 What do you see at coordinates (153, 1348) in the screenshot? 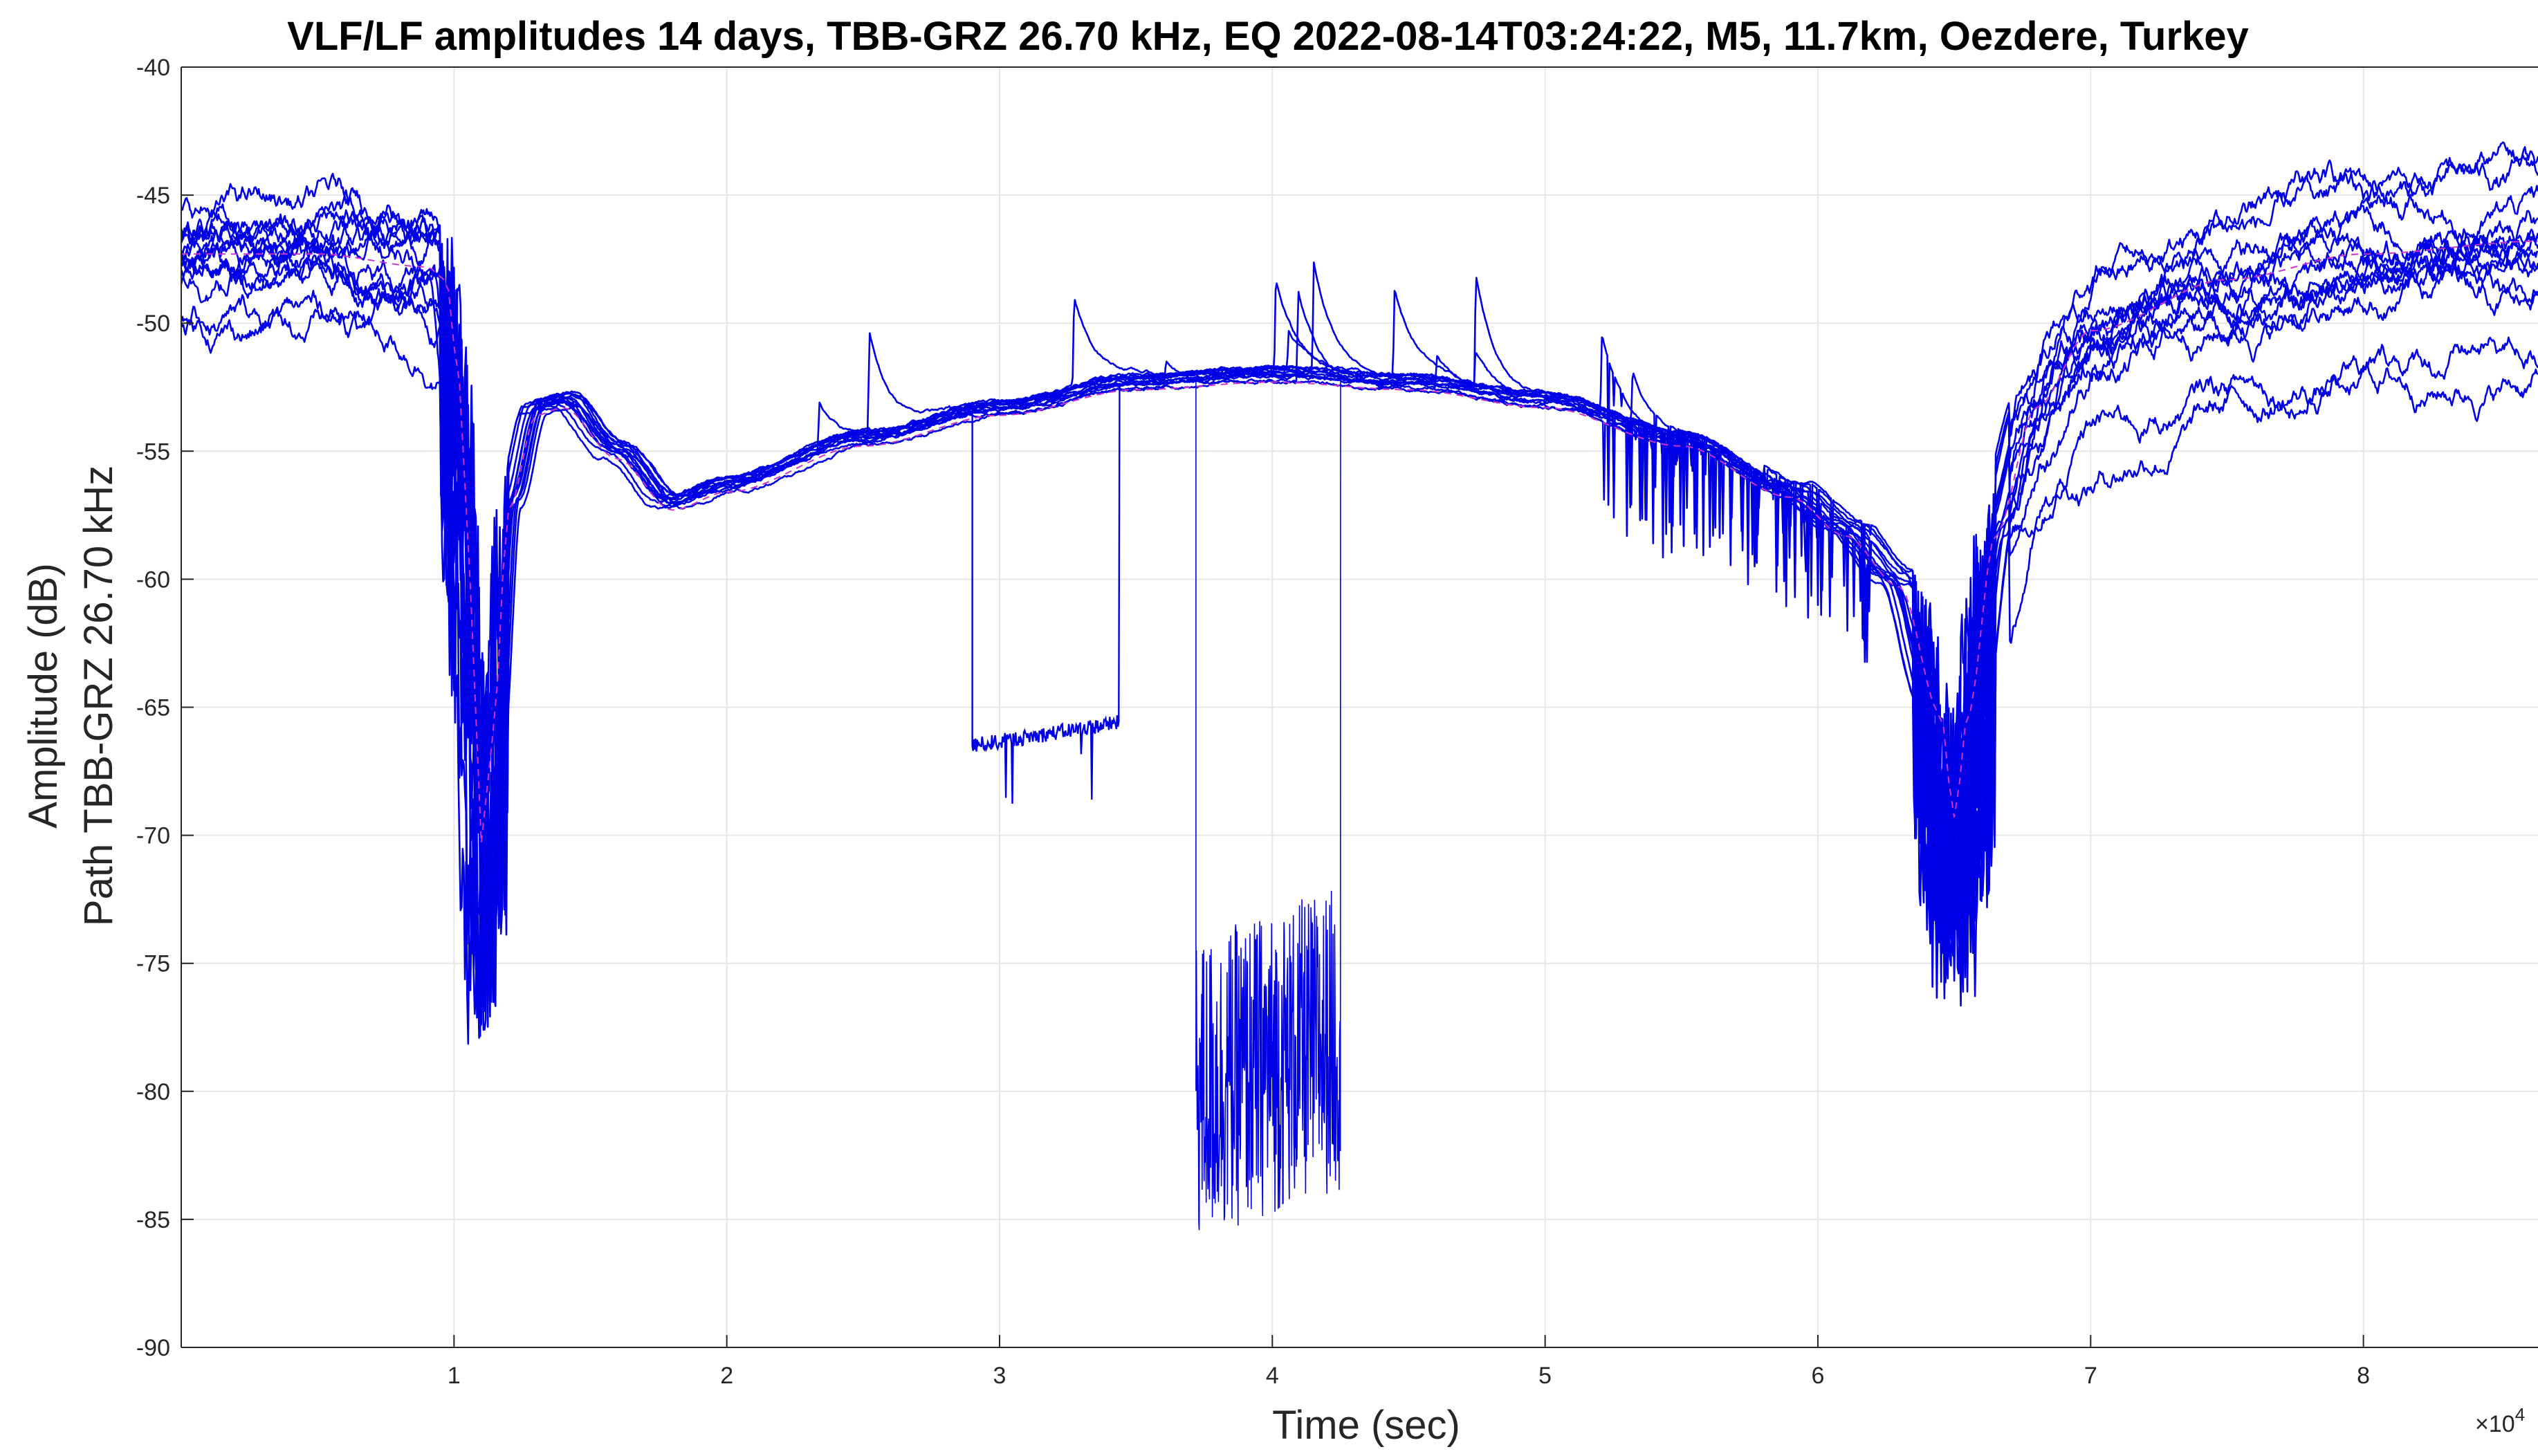
I see `y-tick-label: -90` at bounding box center [153, 1348].